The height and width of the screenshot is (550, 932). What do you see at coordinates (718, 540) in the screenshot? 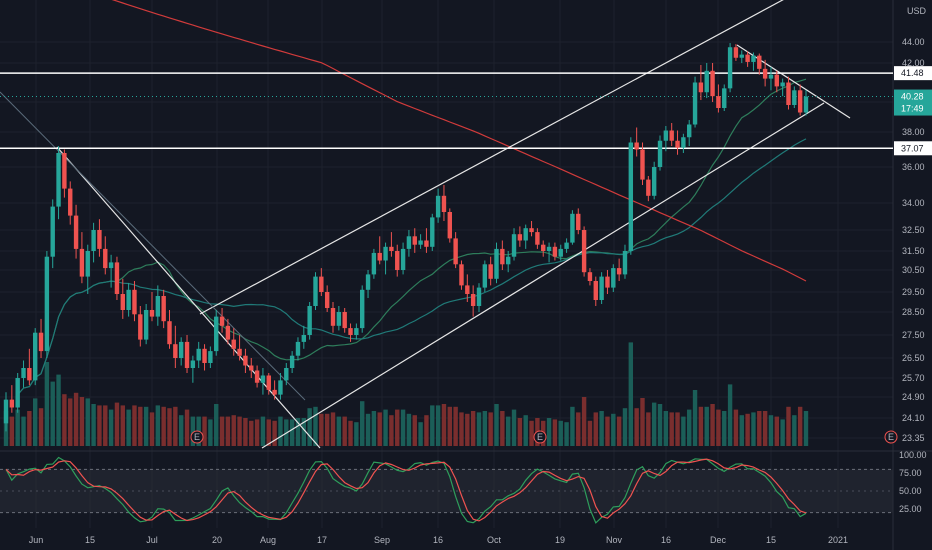
I see `time-tick-label: Dec` at bounding box center [718, 540].